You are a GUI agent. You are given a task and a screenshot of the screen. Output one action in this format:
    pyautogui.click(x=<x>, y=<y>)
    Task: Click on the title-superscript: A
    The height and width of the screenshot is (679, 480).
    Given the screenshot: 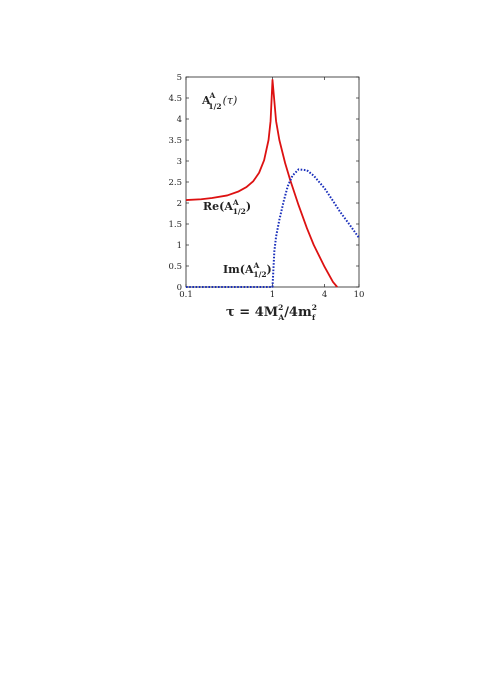 What is the action you would take?
    pyautogui.click(x=212, y=95)
    